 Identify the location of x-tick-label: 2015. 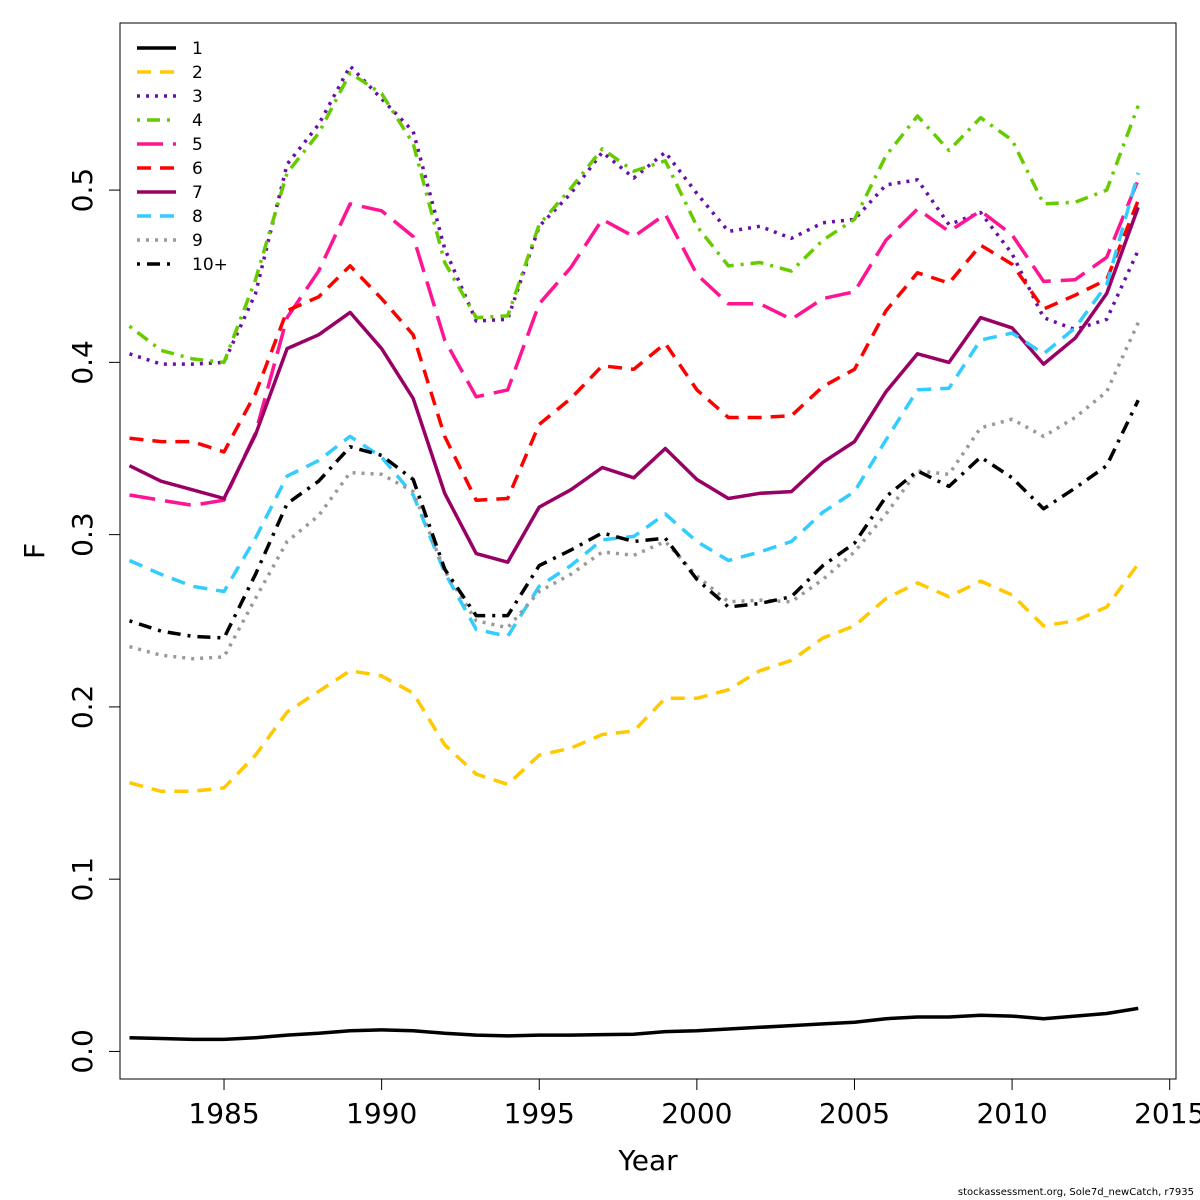
(1167, 1113).